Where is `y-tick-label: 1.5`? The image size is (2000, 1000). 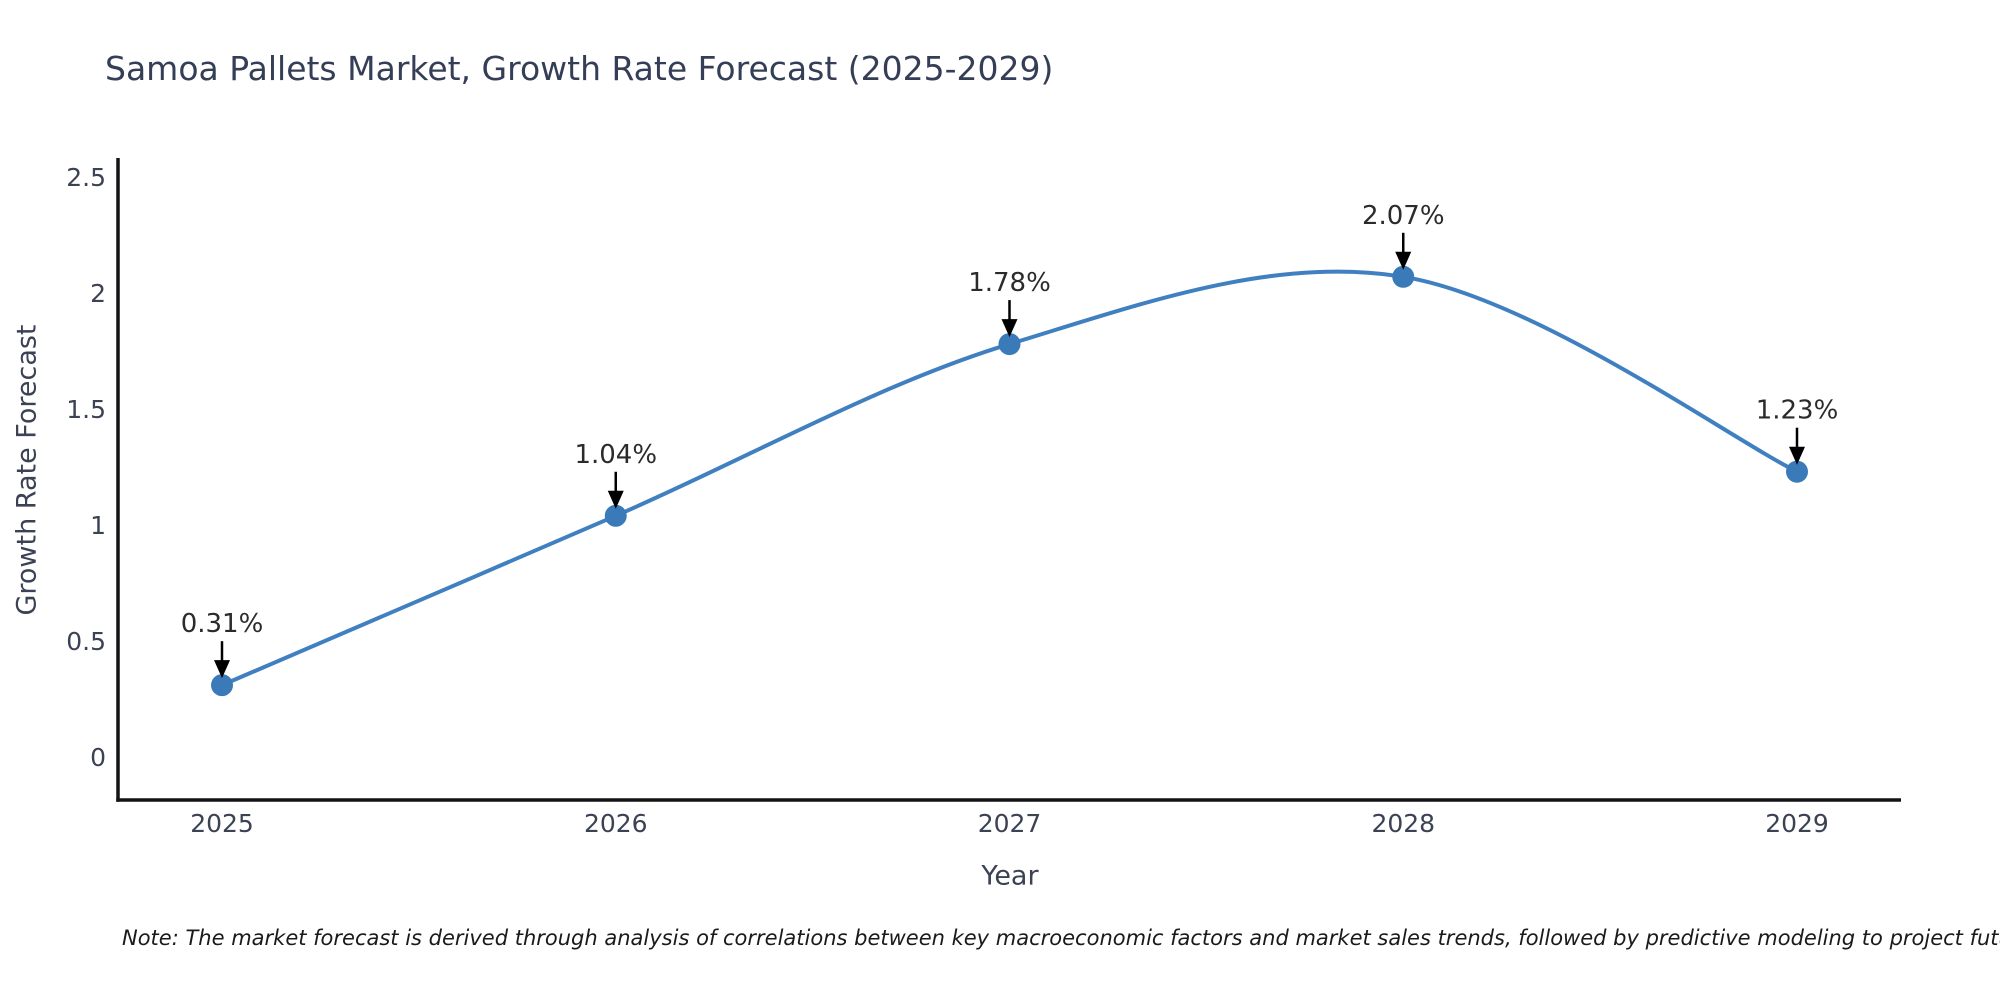 y-tick-label: 1.5 is located at coordinates (86, 409).